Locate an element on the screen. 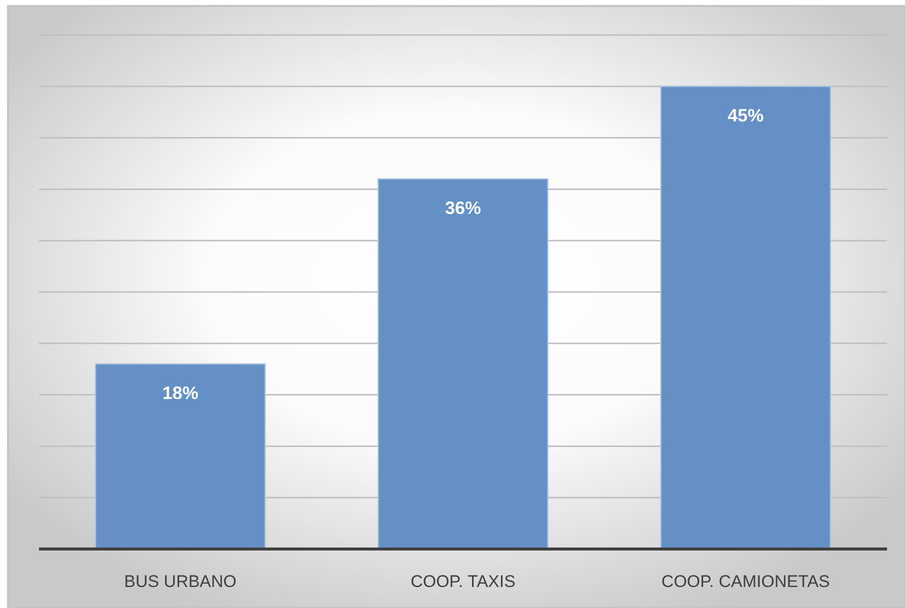  data-label: 18% is located at coordinates (180, 392).